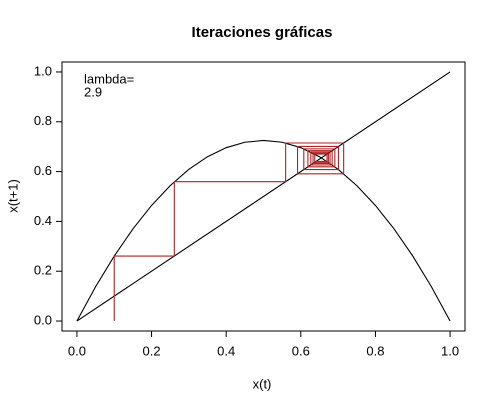  Describe the element at coordinates (226, 350) in the screenshot. I see `x-tick-label: 0.4` at that location.